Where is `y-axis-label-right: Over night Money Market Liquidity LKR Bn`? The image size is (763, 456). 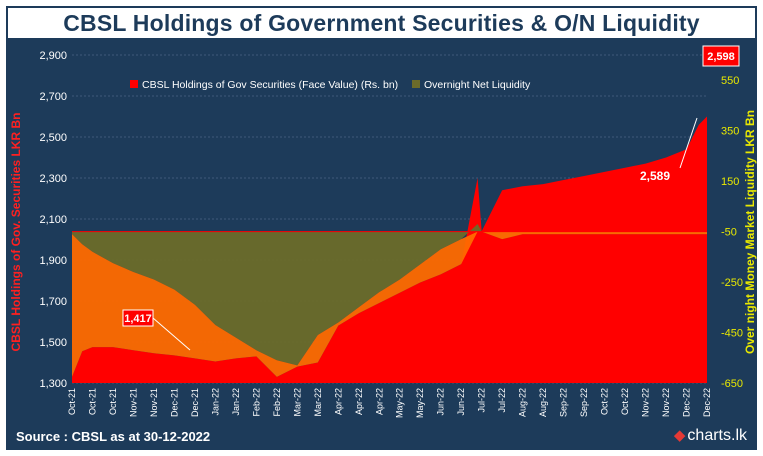
y-axis-label-right: Over night Money Market Liquidity LKR Bn is located at coordinates (750, 232).